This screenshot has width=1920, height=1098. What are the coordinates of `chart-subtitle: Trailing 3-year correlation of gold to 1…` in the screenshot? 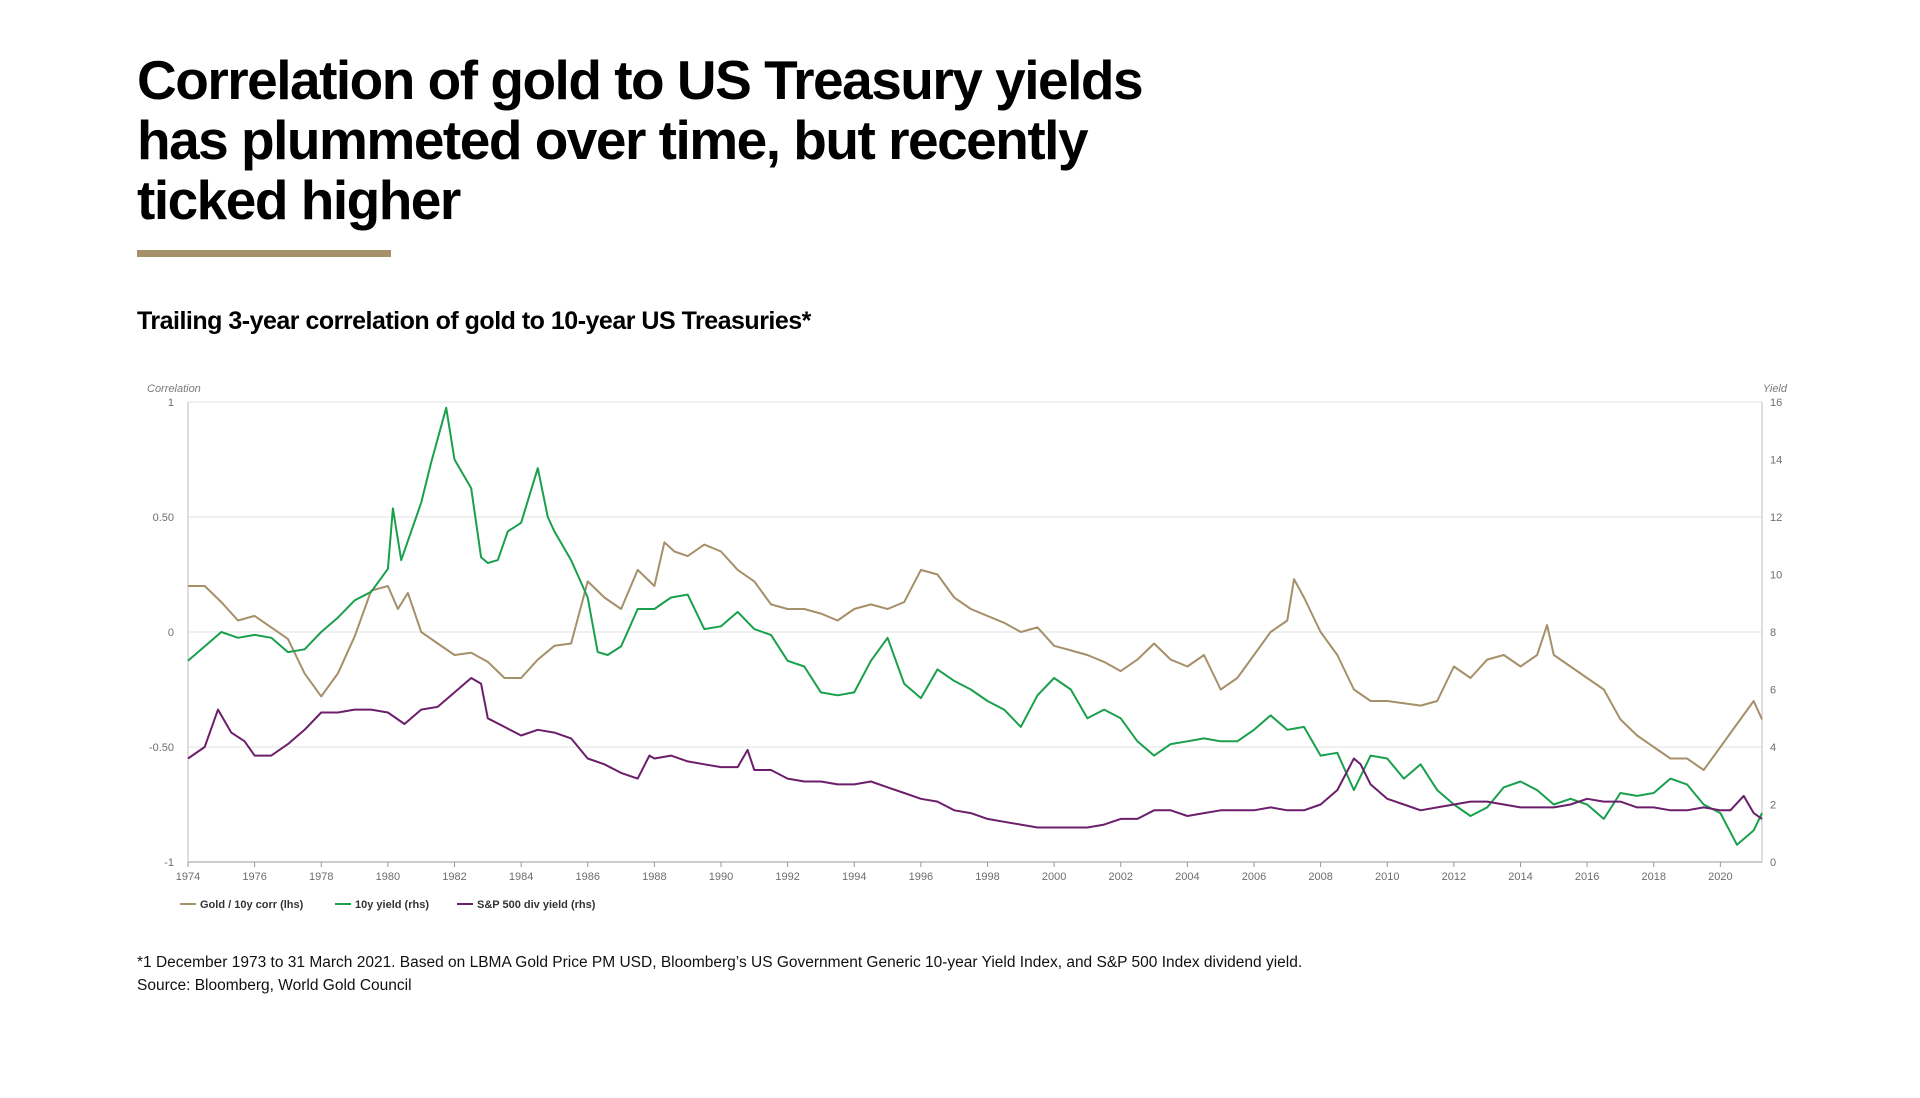 It's located at (474, 321).